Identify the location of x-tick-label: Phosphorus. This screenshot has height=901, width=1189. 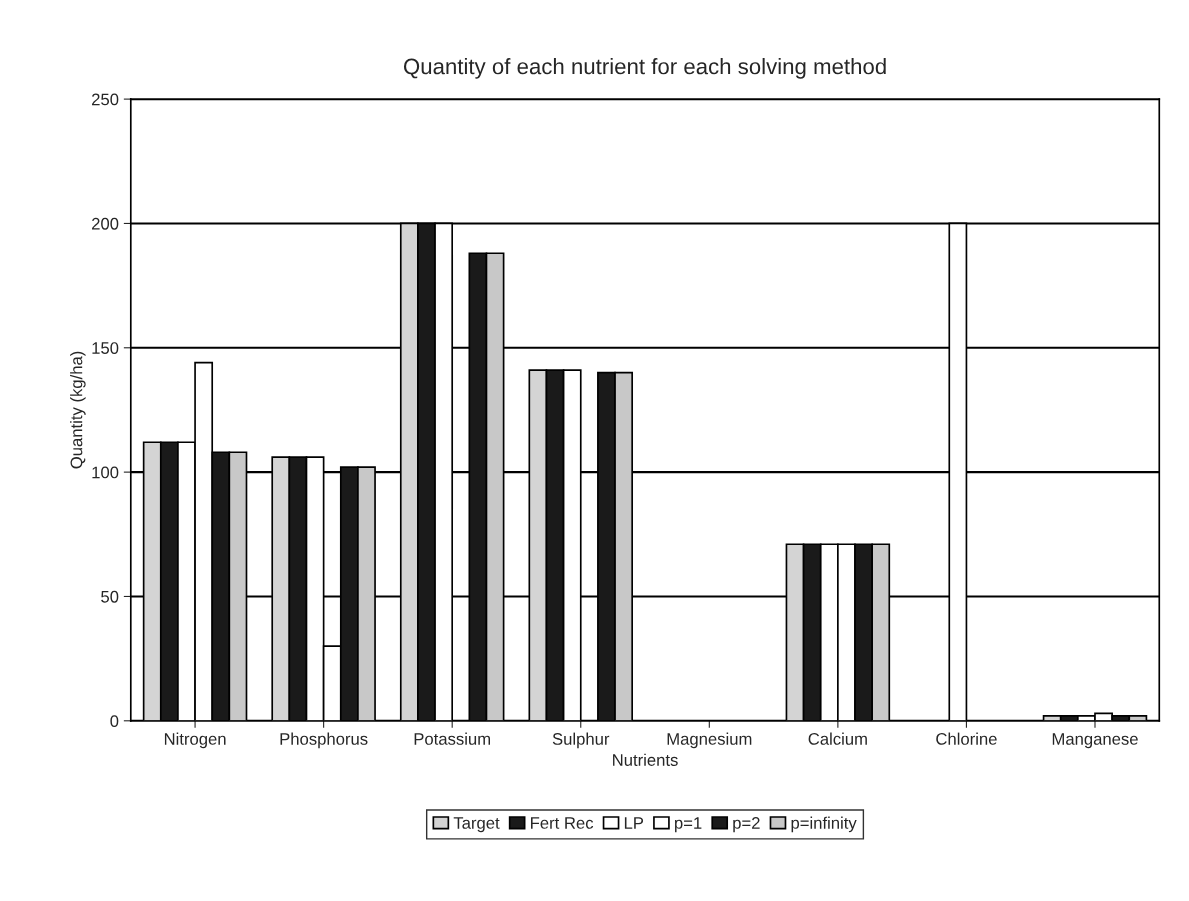
(324, 740).